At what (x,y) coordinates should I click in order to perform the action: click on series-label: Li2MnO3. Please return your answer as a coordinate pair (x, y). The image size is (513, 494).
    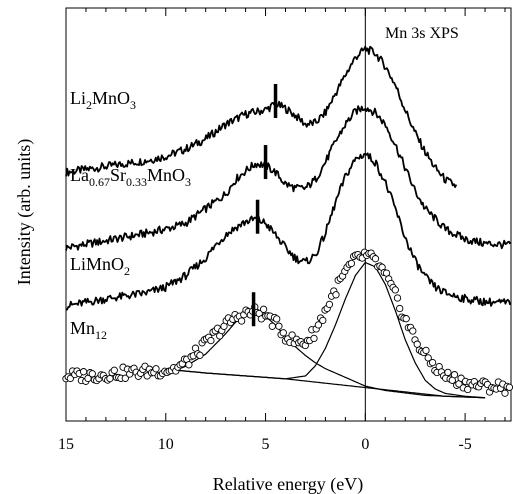
    Looking at the image, I should click on (103, 100).